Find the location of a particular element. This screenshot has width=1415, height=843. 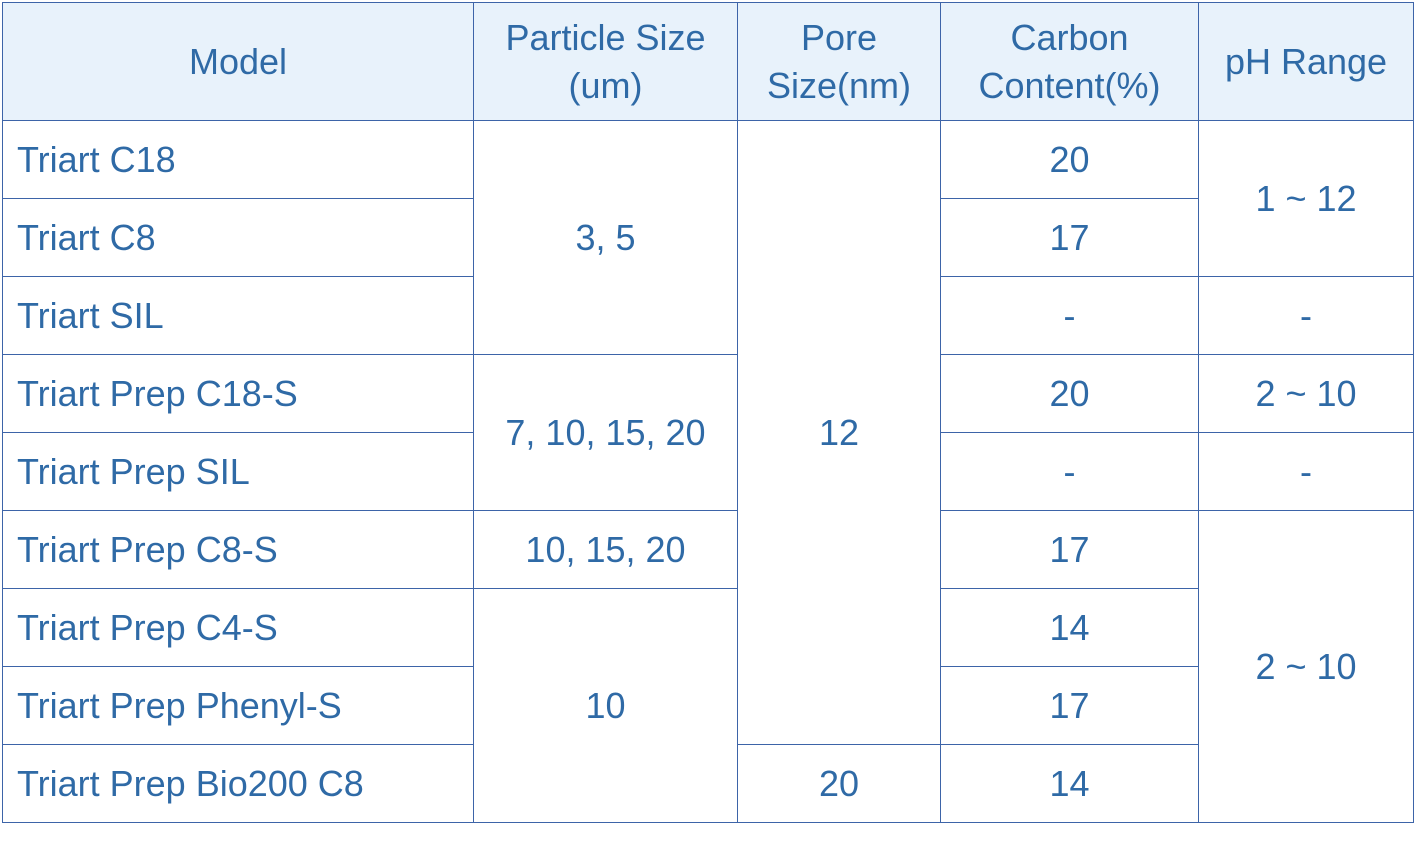

particle-cell: 10, 15, 20 is located at coordinates (605, 549).